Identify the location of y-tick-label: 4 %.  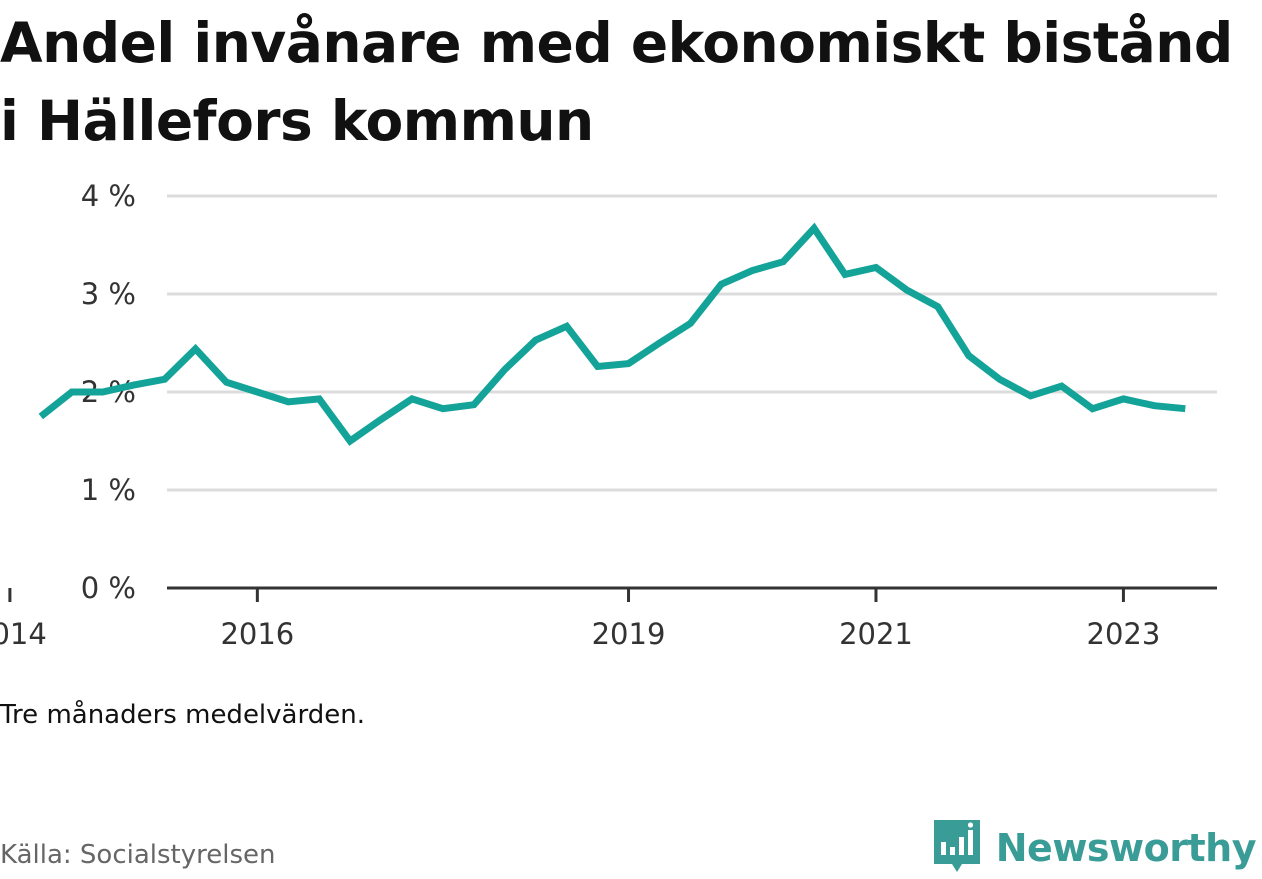
(108, 196).